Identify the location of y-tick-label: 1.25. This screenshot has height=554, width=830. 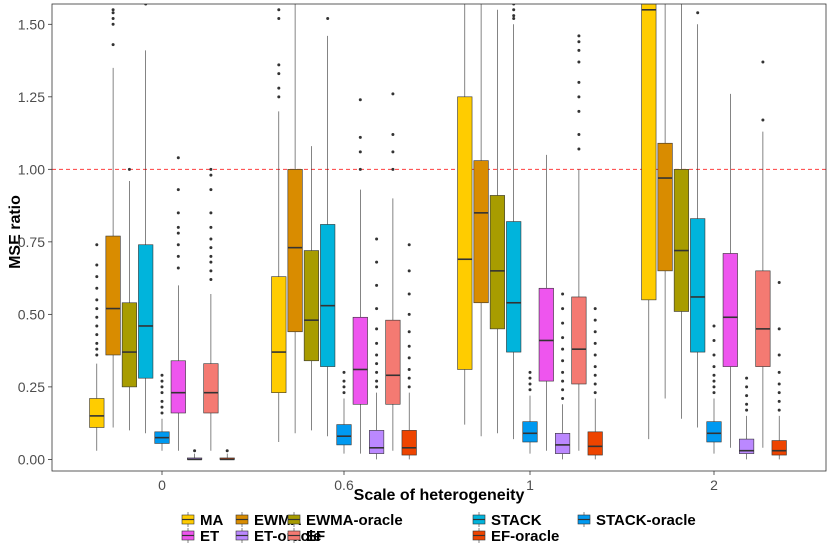
(31, 97).